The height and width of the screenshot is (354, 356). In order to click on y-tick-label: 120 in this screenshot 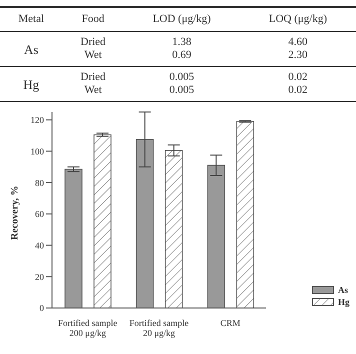, I will do `click(37, 120)`.